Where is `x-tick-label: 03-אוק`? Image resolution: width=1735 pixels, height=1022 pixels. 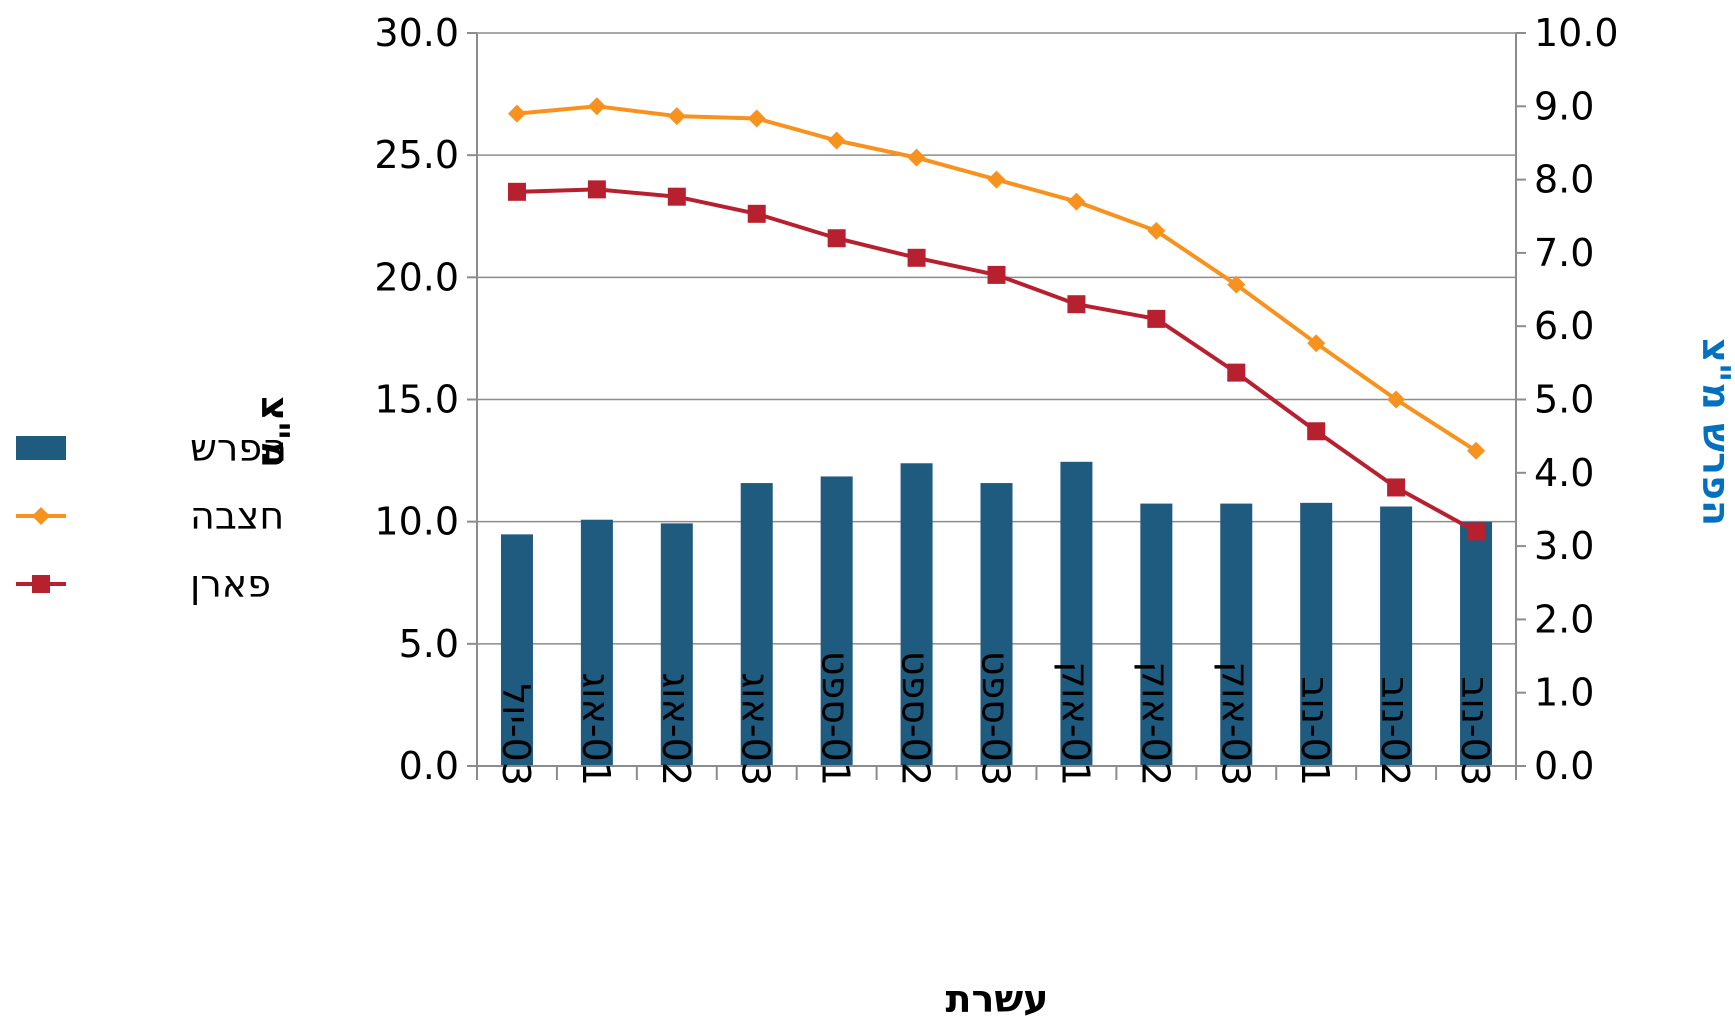
x-tick-label: 03-אוק is located at coordinates (1235, 723).